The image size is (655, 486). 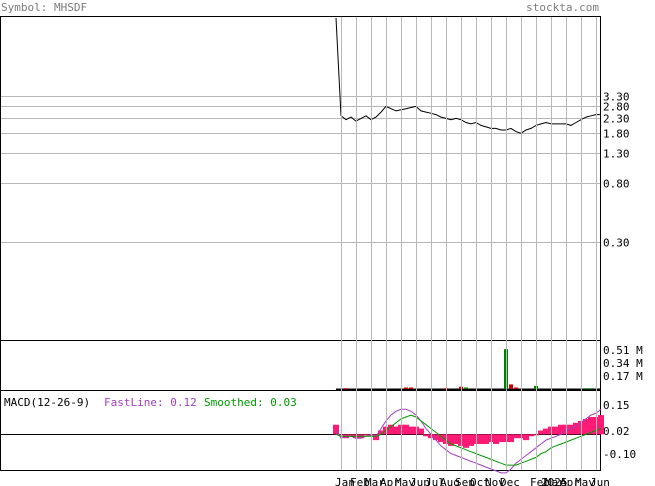 What do you see at coordinates (619, 454) in the screenshot?
I see `macd-tick-label: -0.10` at bounding box center [619, 454].